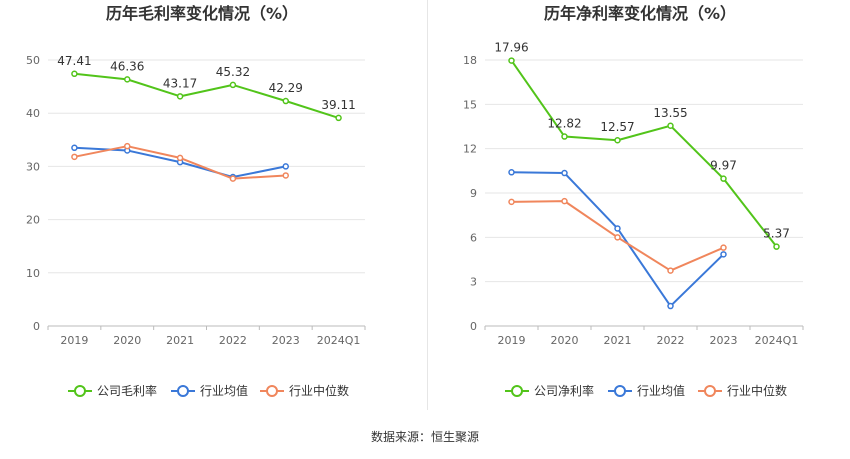 The height and width of the screenshot is (459, 850). Describe the element at coordinates (757, 390) in the screenshot. I see `chart2-legend-label: 行业中位数` at that location.